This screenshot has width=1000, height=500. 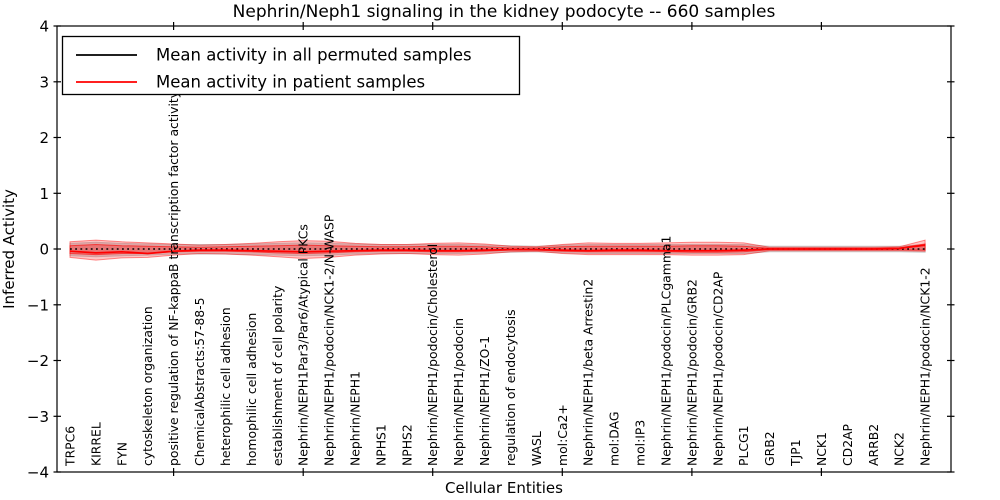 I want to click on category-label: homophilic cell adhesion, so click(x=251, y=389).